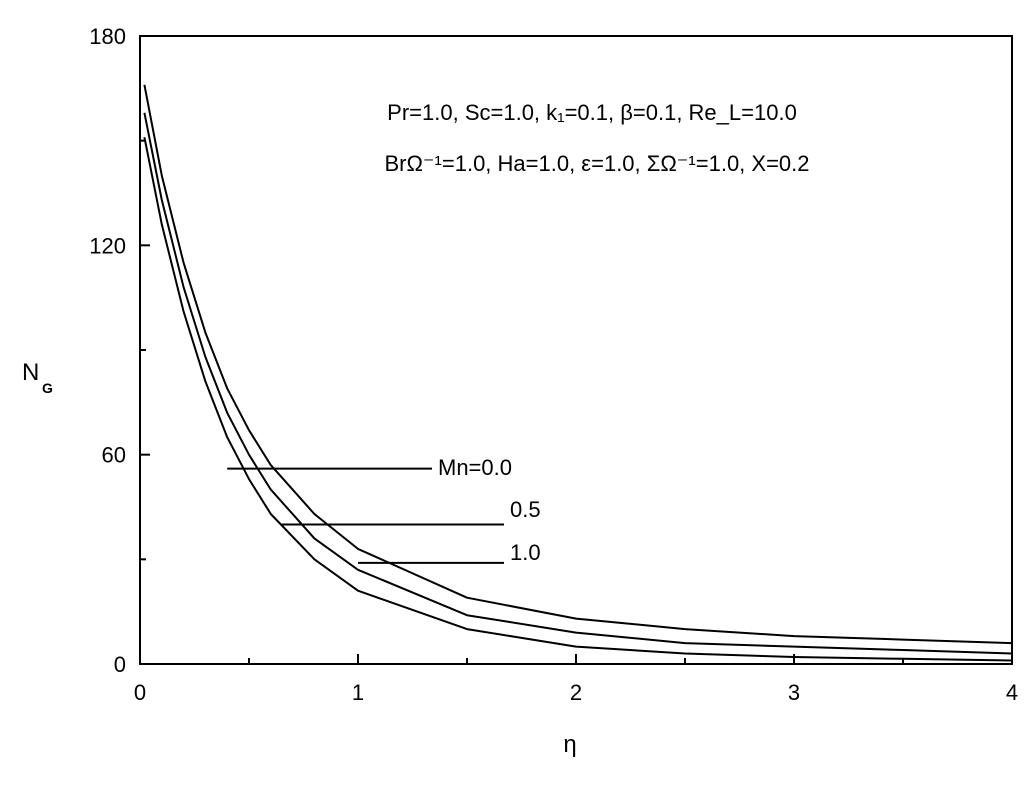  Describe the element at coordinates (475, 467) in the screenshot. I see `legend-label-mn-0: Mn=0.0` at that location.